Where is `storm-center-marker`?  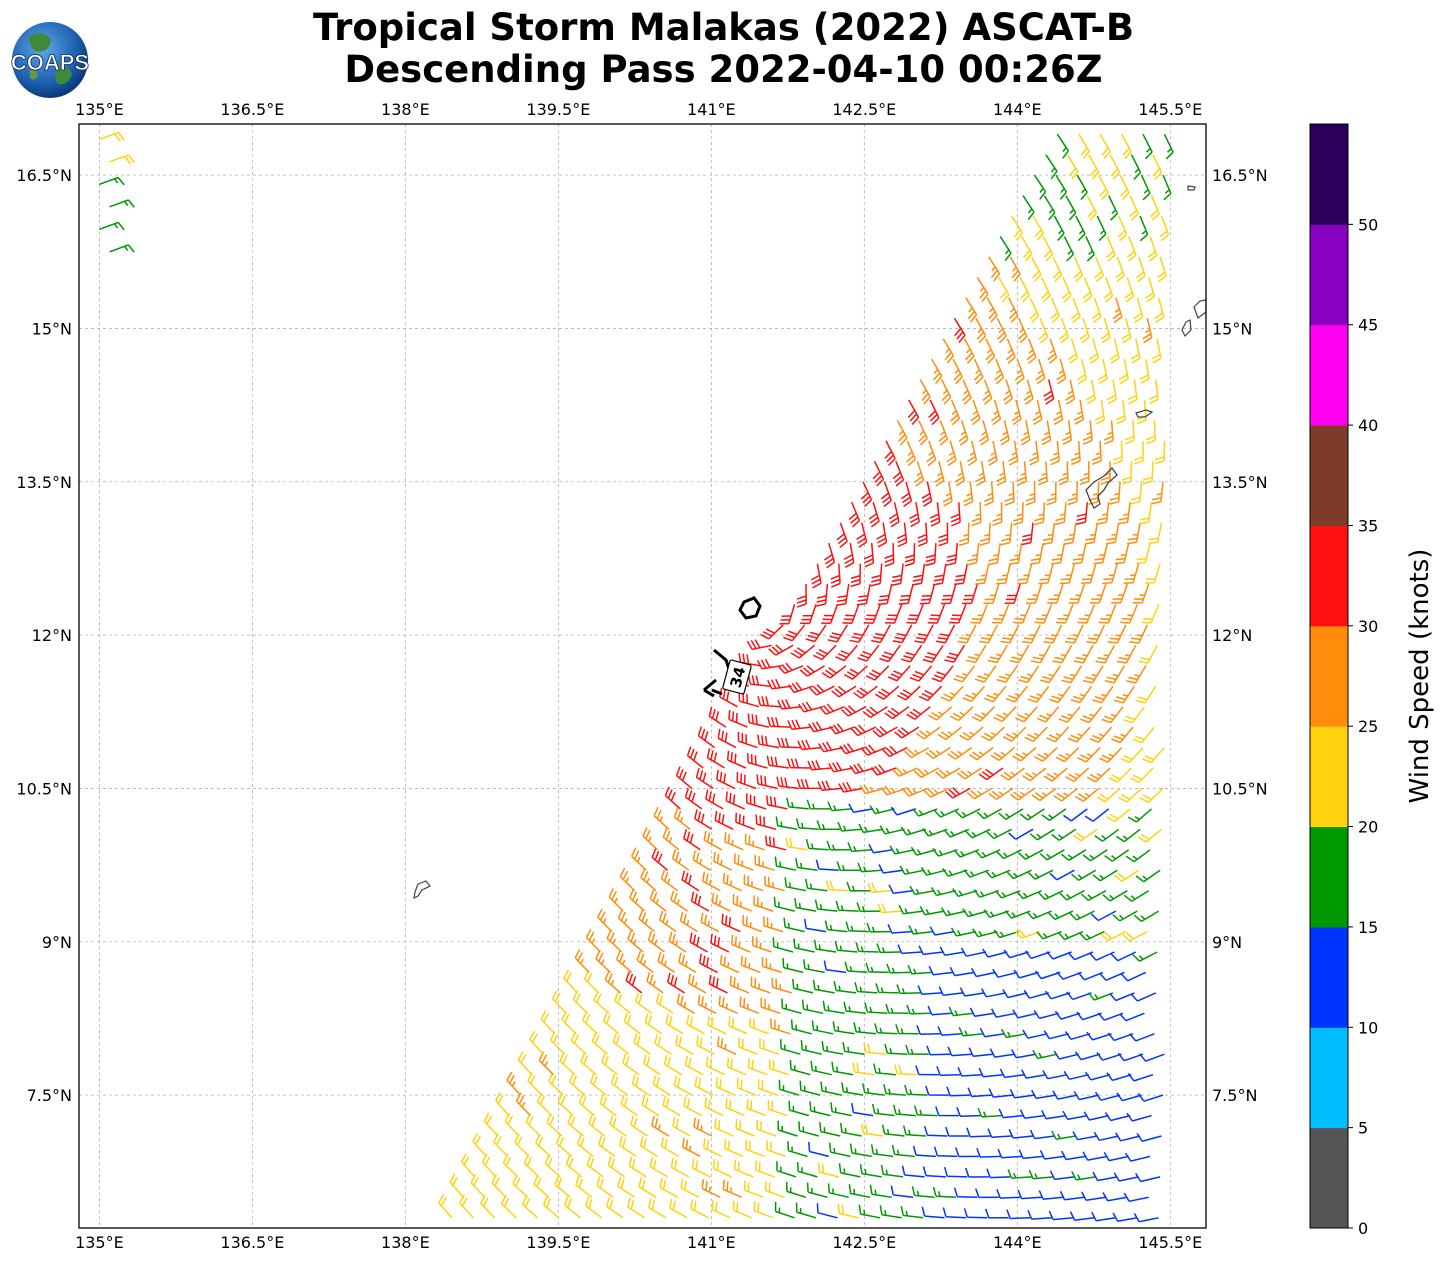 storm-center-marker is located at coordinates (750, 608).